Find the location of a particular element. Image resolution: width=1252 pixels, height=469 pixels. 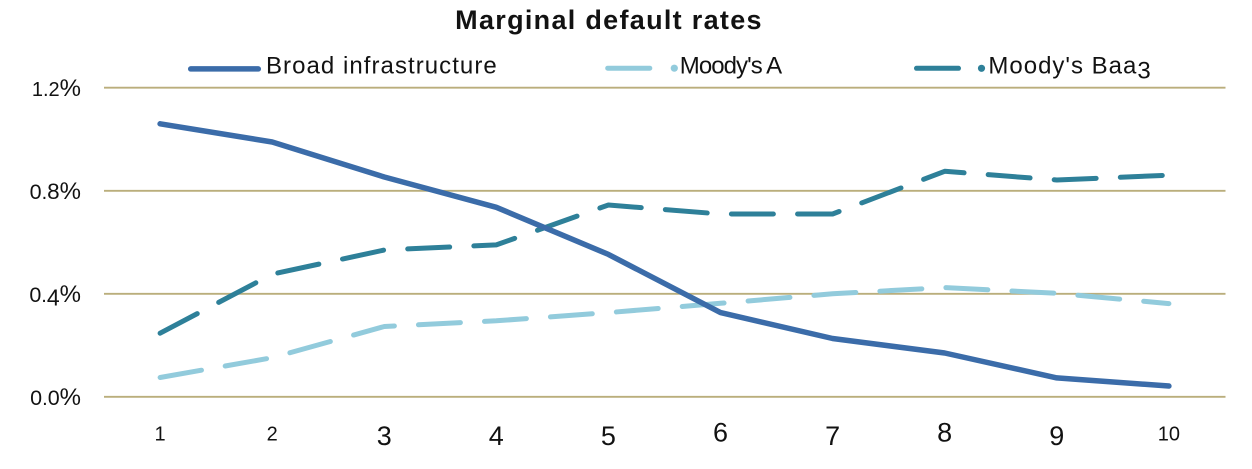

svg-text: Moody's Baa3 is located at coordinates (1069, 69).